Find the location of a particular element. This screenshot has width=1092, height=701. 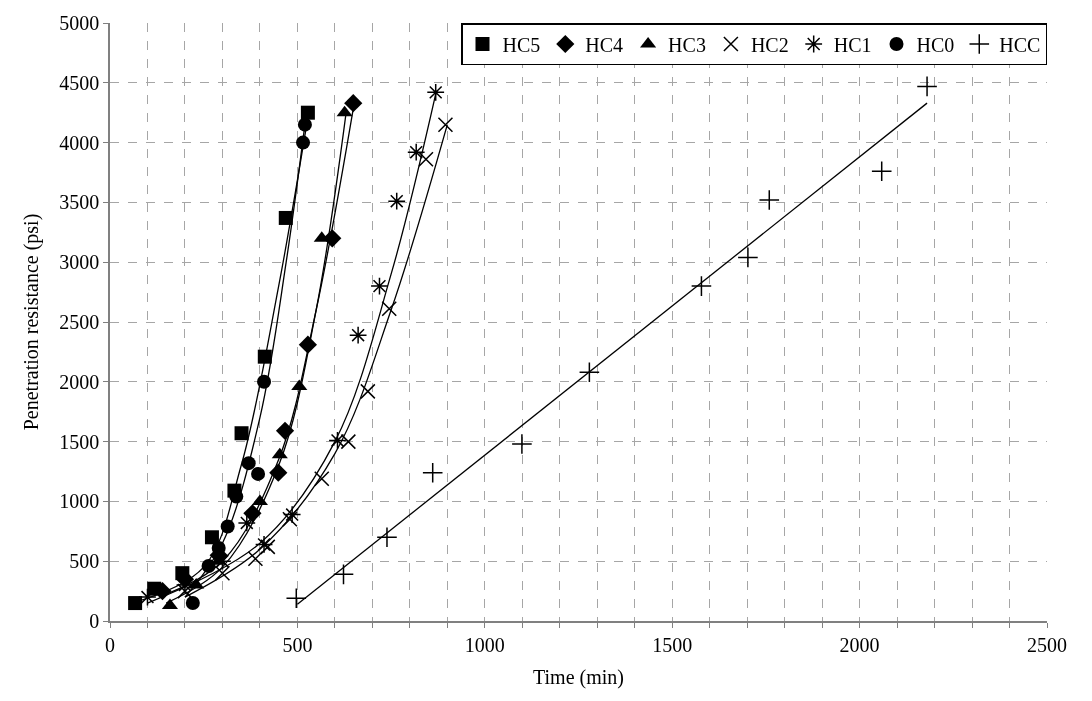

x-tick-label: 1000 is located at coordinates (484, 644).